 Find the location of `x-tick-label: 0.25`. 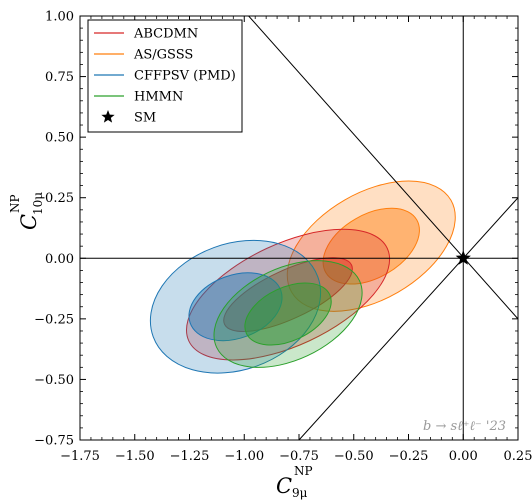

x-tick-label: 0.25 is located at coordinates (518, 456).